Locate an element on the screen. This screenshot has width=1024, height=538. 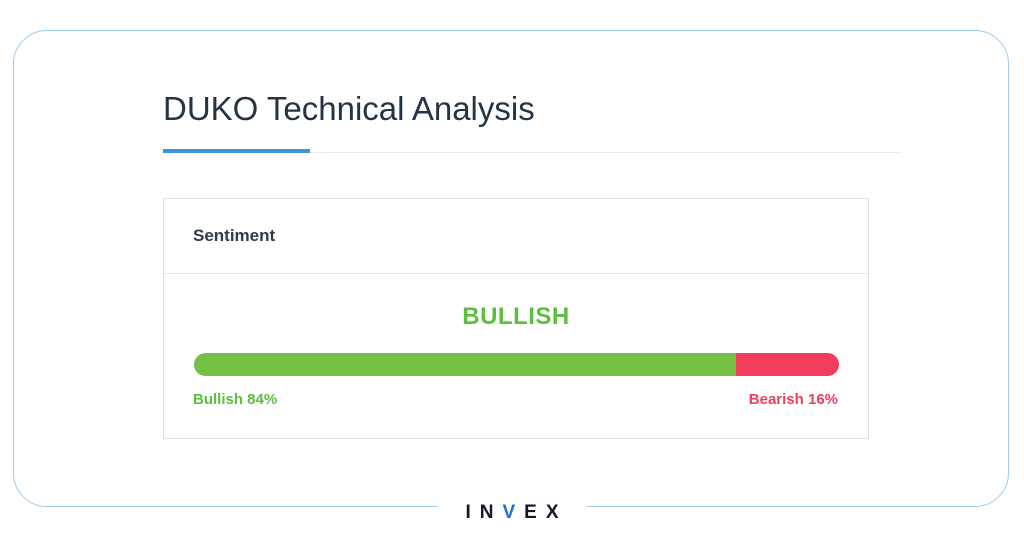
bullish-label: Bullish 84% is located at coordinates (235, 399).